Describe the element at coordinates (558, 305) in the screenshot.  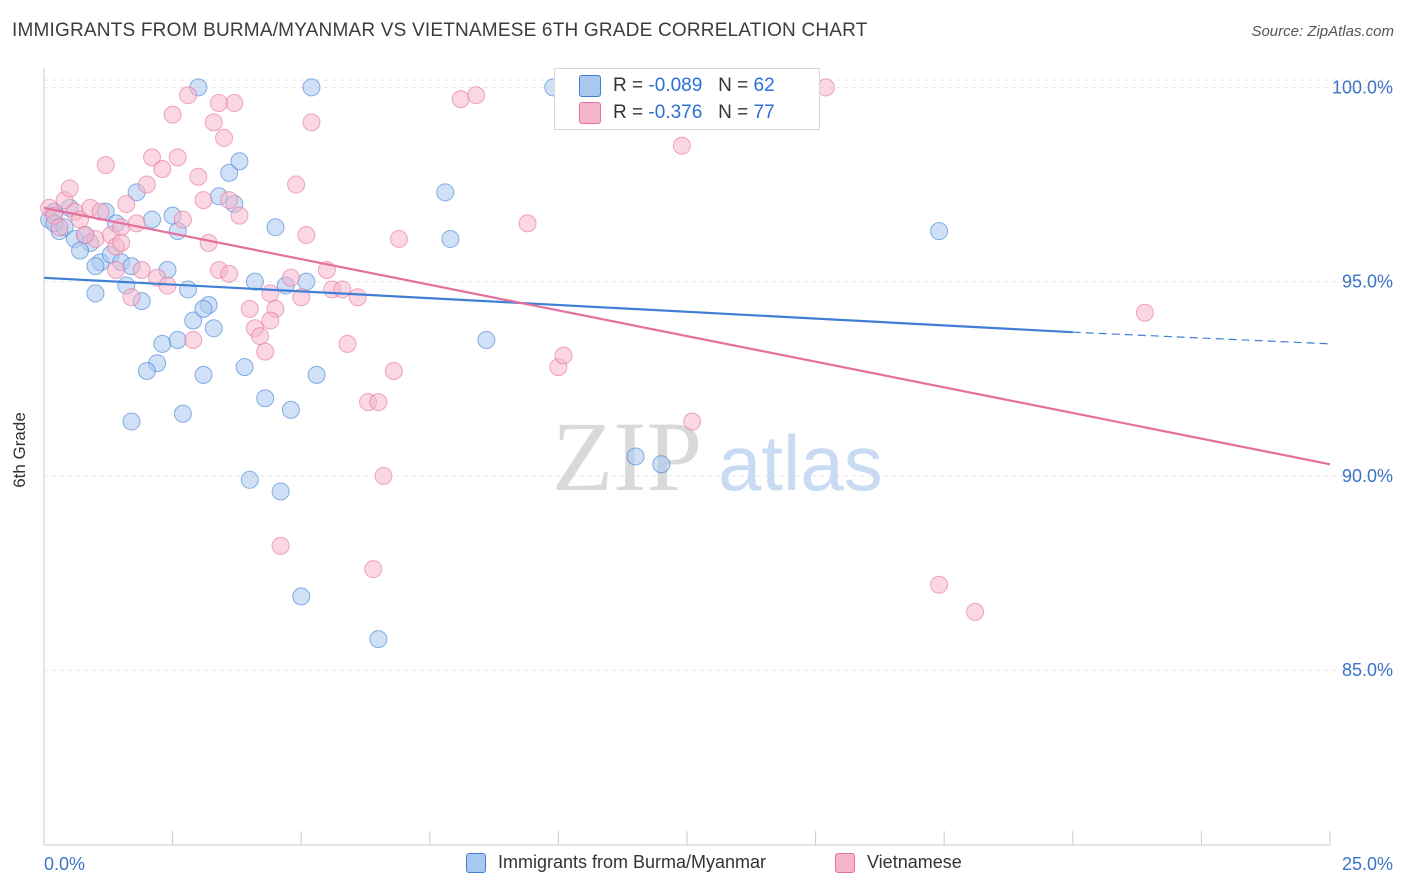
I see `trend-line-burma` at that location.